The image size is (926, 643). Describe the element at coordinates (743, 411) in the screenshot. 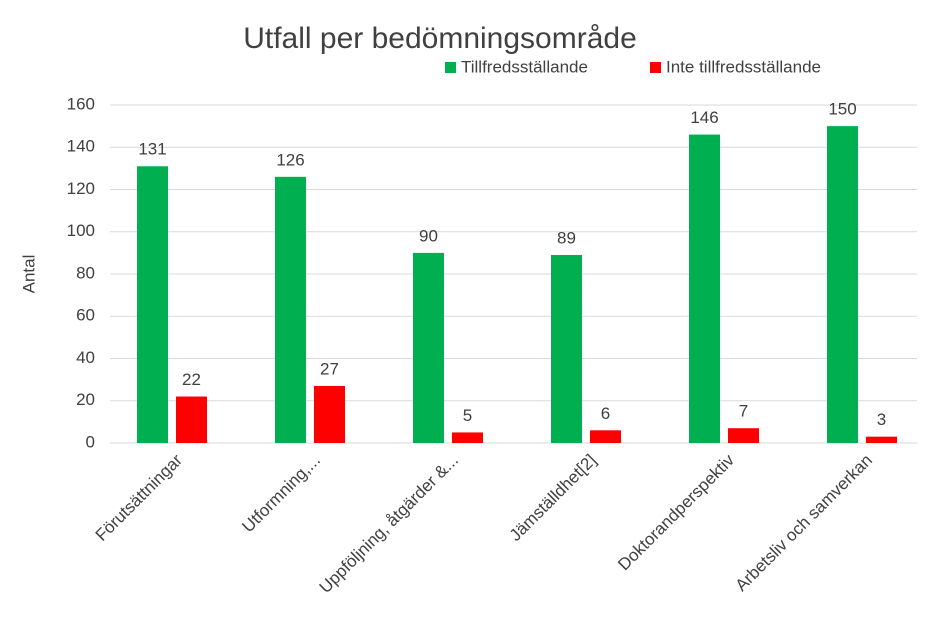

I see `data-label: 7` at that location.